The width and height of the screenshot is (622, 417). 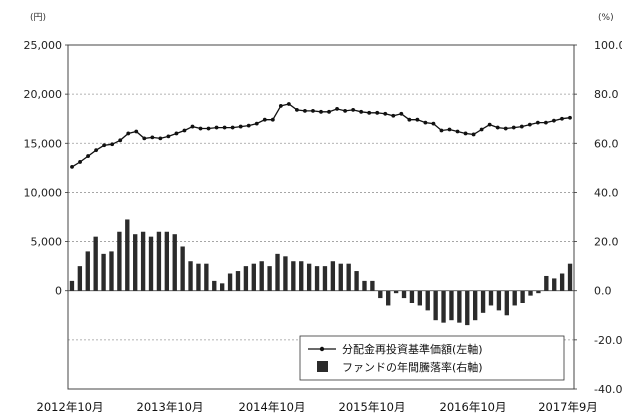 What do you see at coordinates (43, 45) in the screenshot?
I see `left-tick-label: 25,000` at bounding box center [43, 45].